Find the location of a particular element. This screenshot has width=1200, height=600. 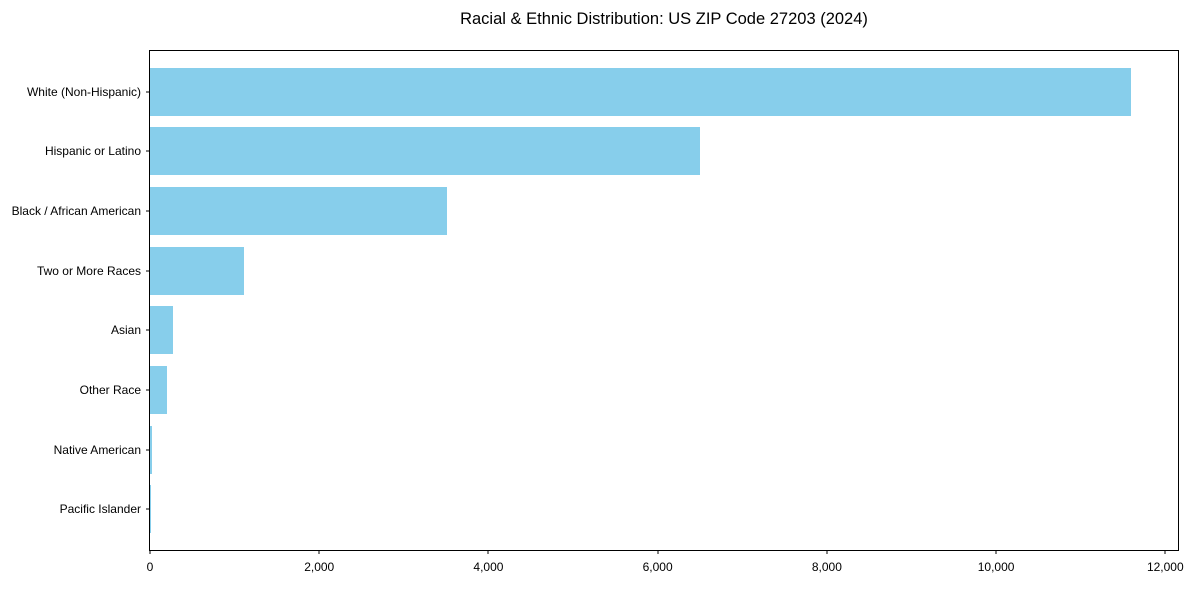

y-axis-label: Black / African American is located at coordinates (76, 211).